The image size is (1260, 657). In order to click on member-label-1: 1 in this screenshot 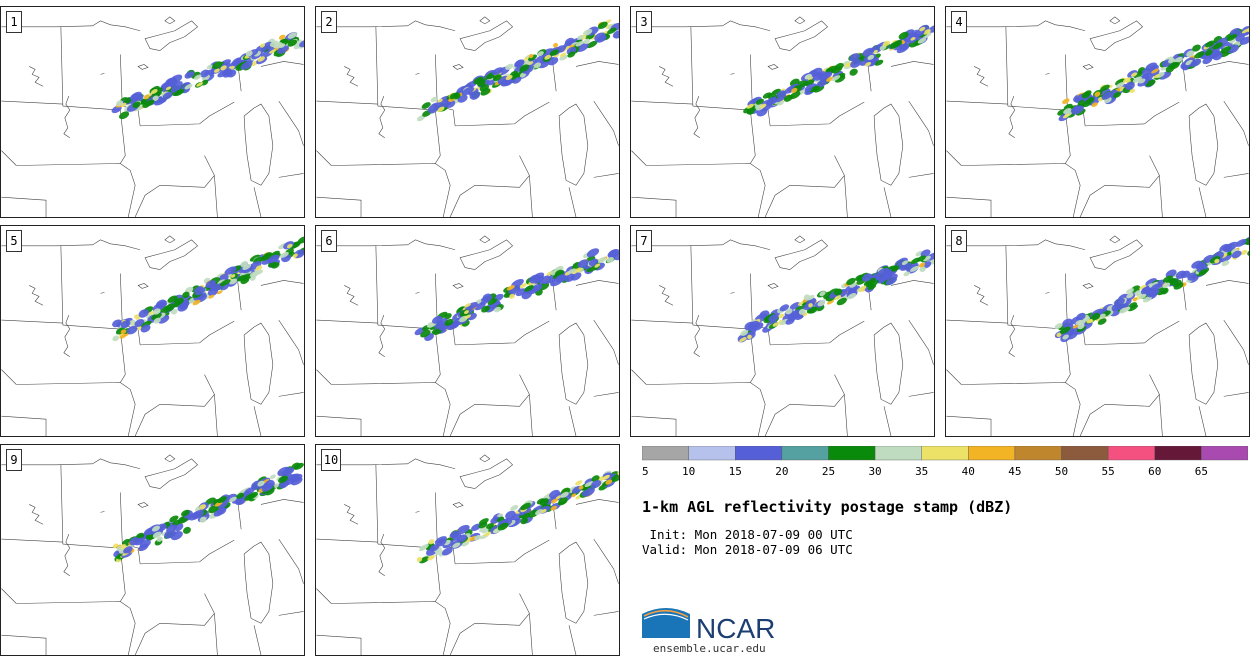, I will do `click(14, 22)`.